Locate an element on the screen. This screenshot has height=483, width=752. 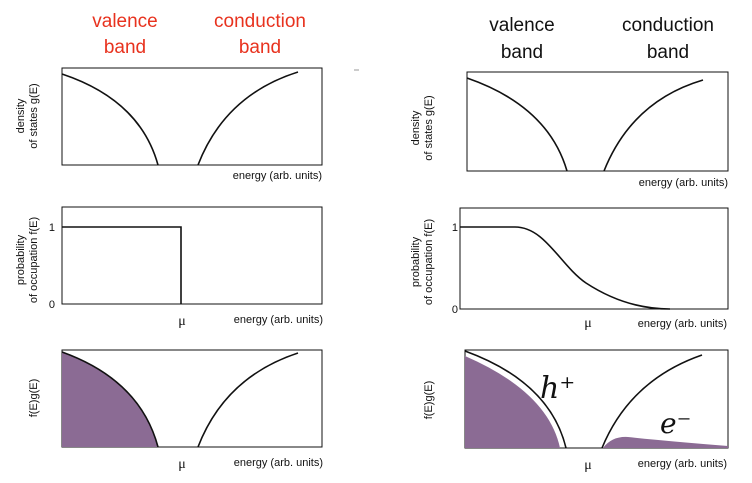
right-occ-fermi-curve is located at coordinates (565, 268).